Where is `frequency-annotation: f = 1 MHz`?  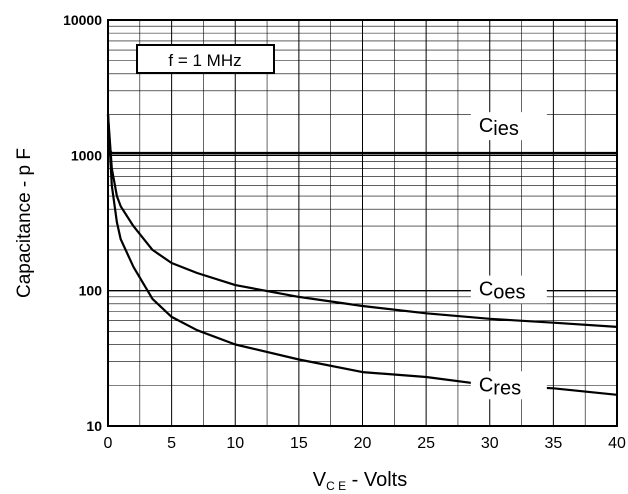
frequency-annotation: f = 1 MHz is located at coordinates (205, 59).